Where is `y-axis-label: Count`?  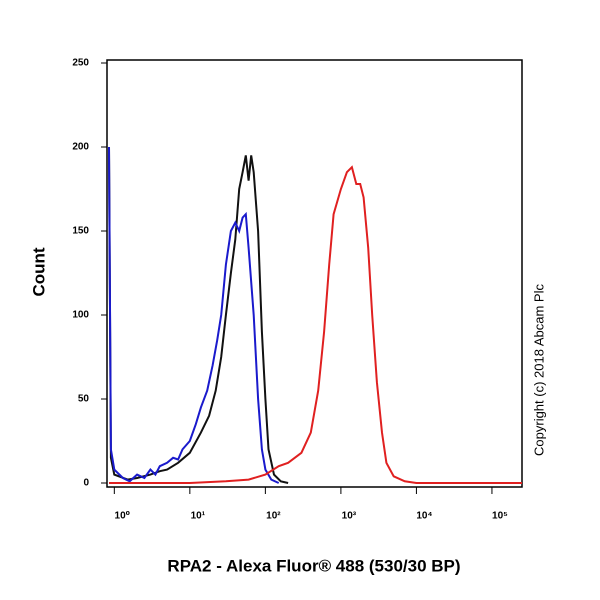 y-axis-label: Count is located at coordinates (38, 271).